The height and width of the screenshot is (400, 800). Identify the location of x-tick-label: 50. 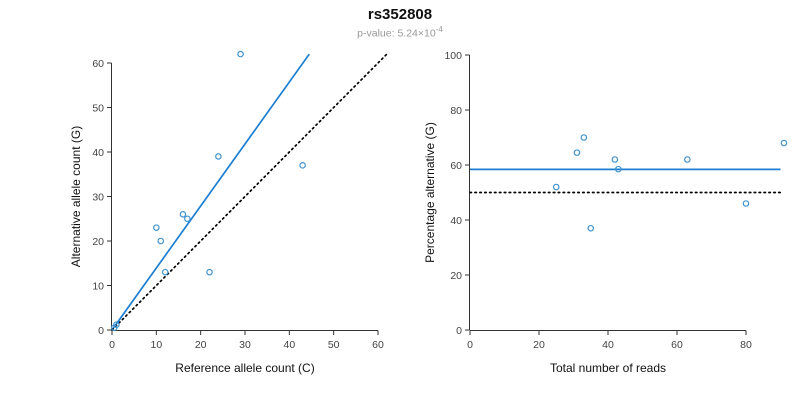
(334, 345).